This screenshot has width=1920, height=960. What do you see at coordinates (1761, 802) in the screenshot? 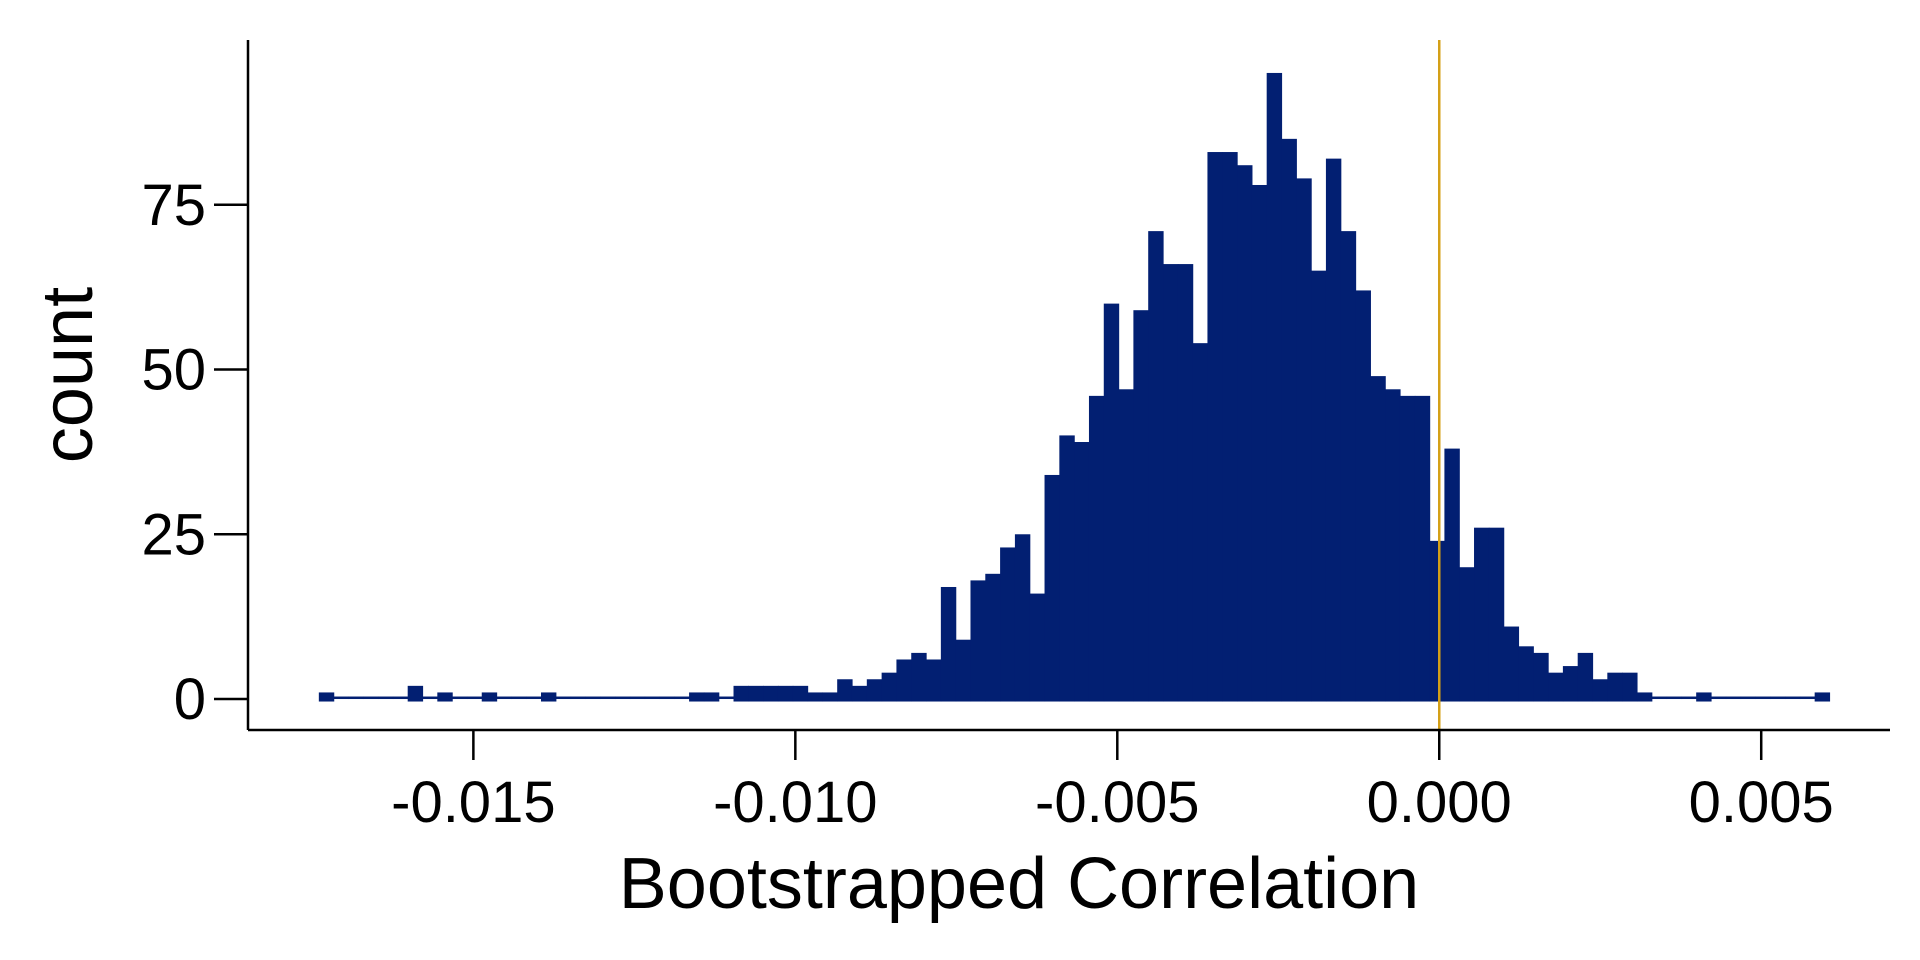
I see `x-tick-label: 0.005` at bounding box center [1761, 802].